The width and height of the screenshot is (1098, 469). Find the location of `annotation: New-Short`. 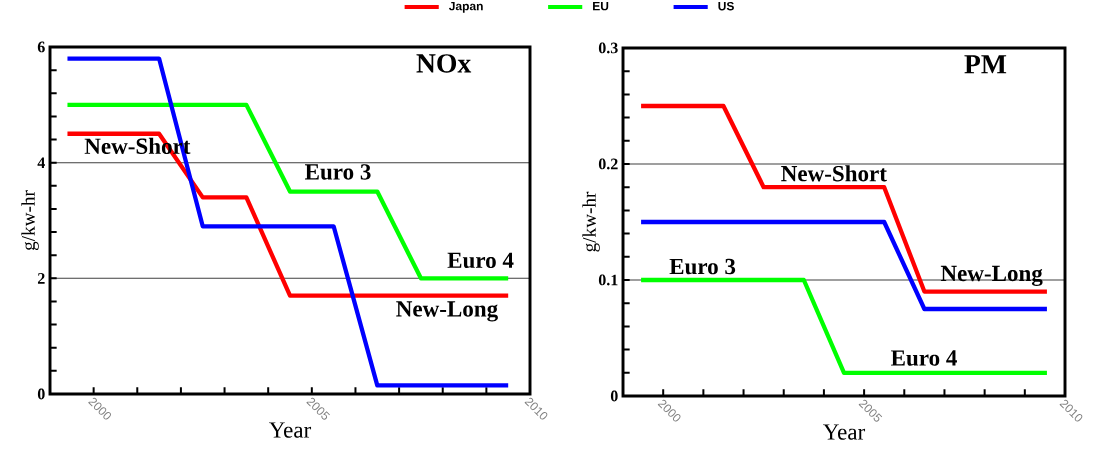

annotation: New-Short is located at coordinates (834, 173).